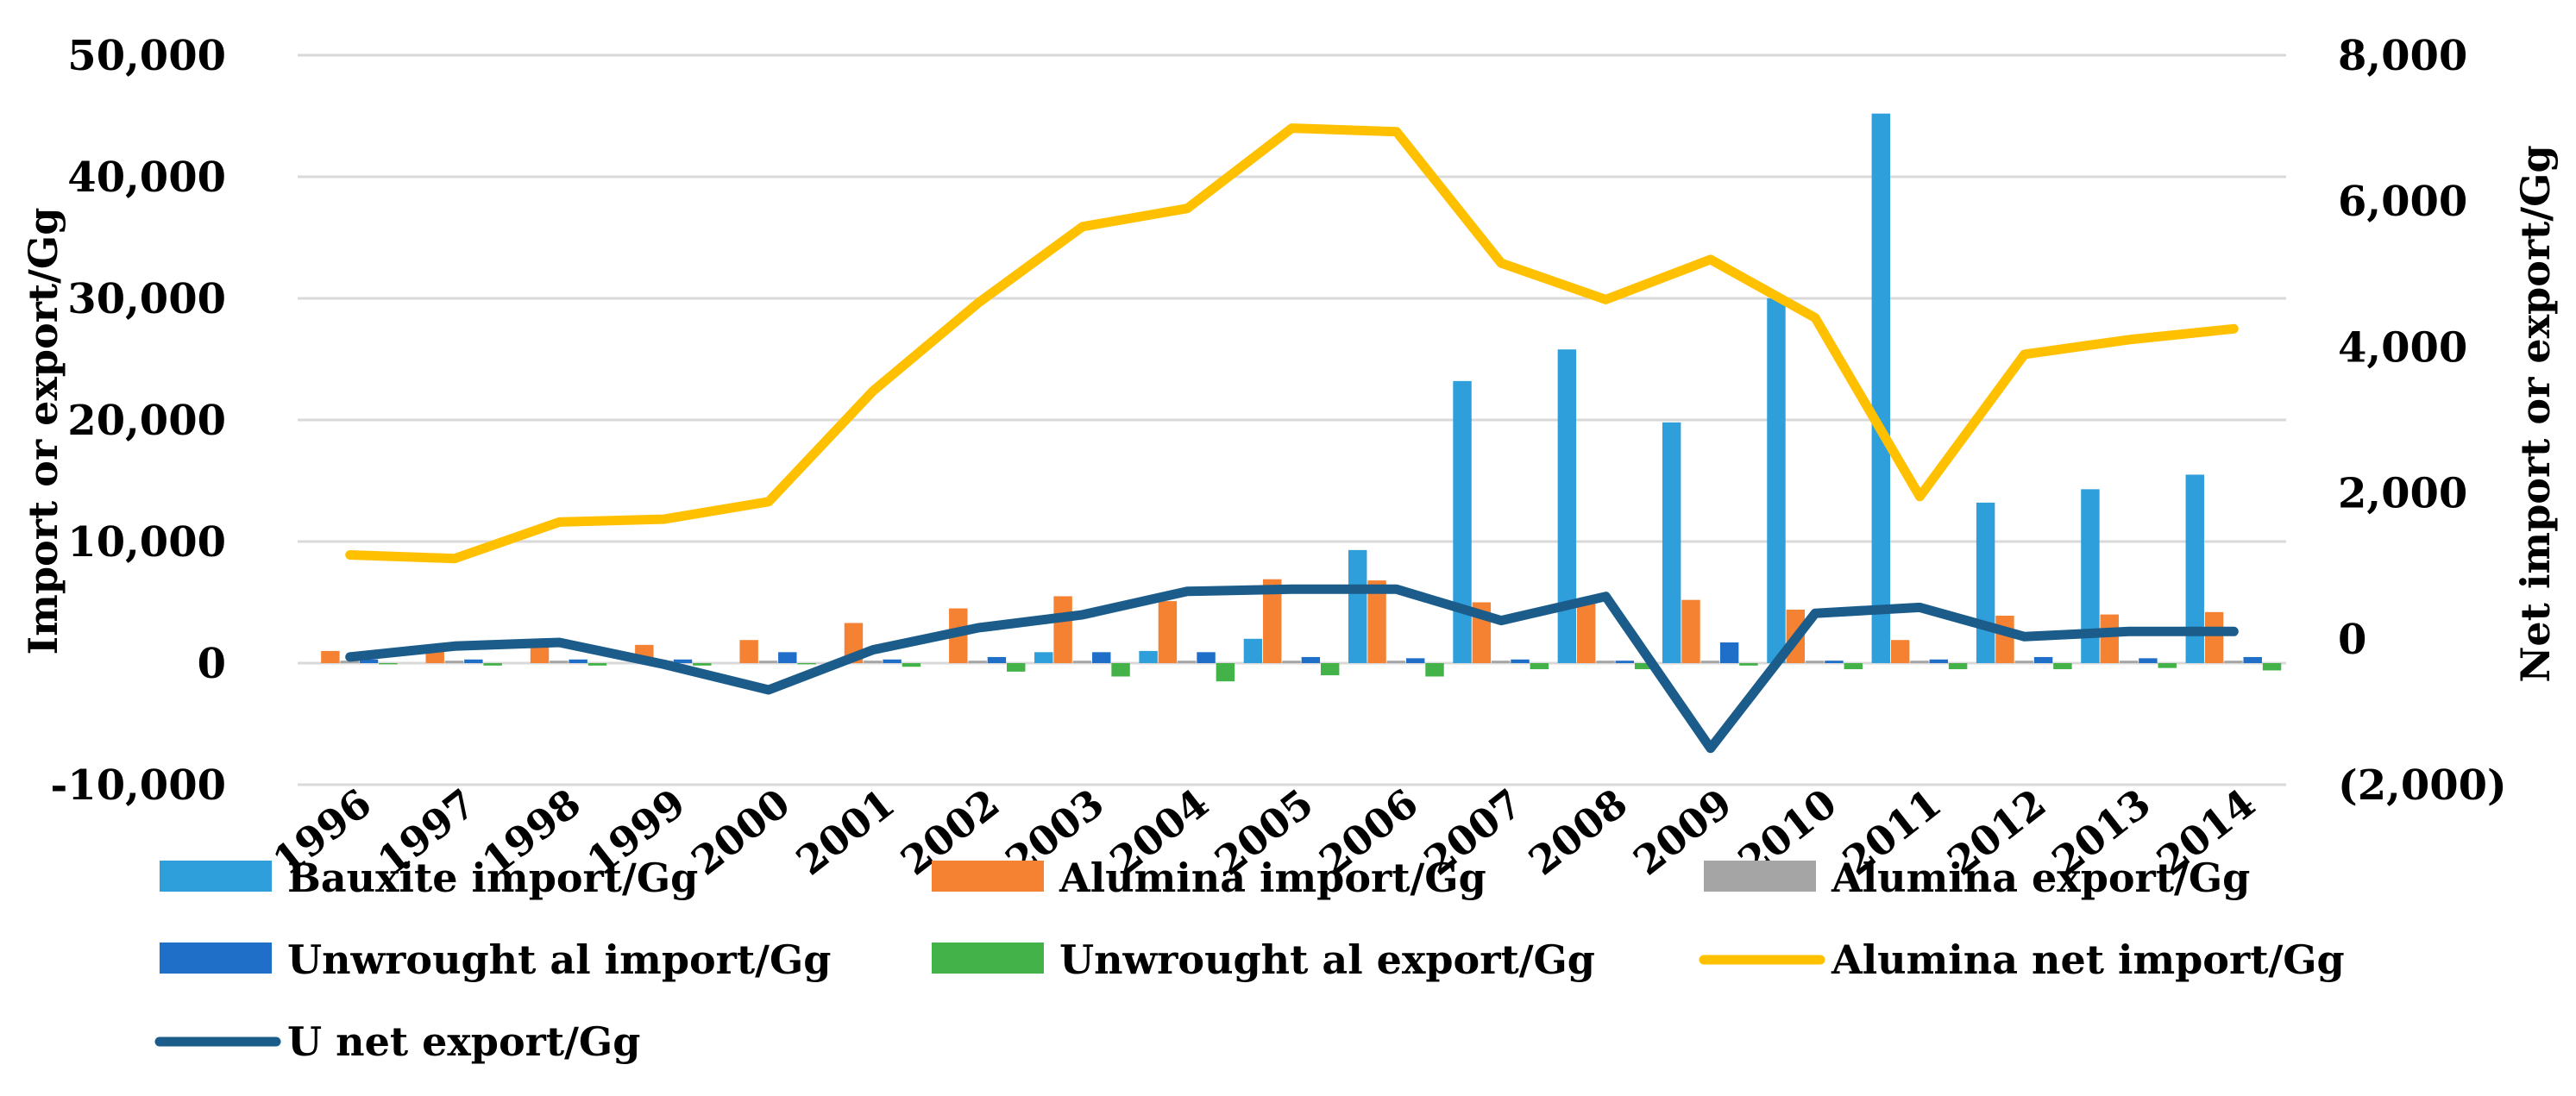 Image resolution: width=2576 pixels, height=1096 pixels. Describe the element at coordinates (997, 660) in the screenshot. I see `bar-unwrought-al-import-gg-2002` at that location.